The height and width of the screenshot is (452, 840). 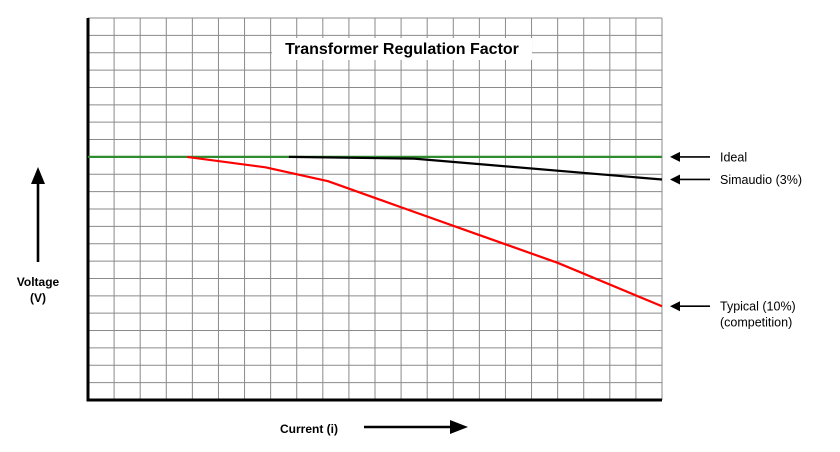 What do you see at coordinates (761, 180) in the screenshot?
I see `series-label-2: Simaudio (3%)` at bounding box center [761, 180].